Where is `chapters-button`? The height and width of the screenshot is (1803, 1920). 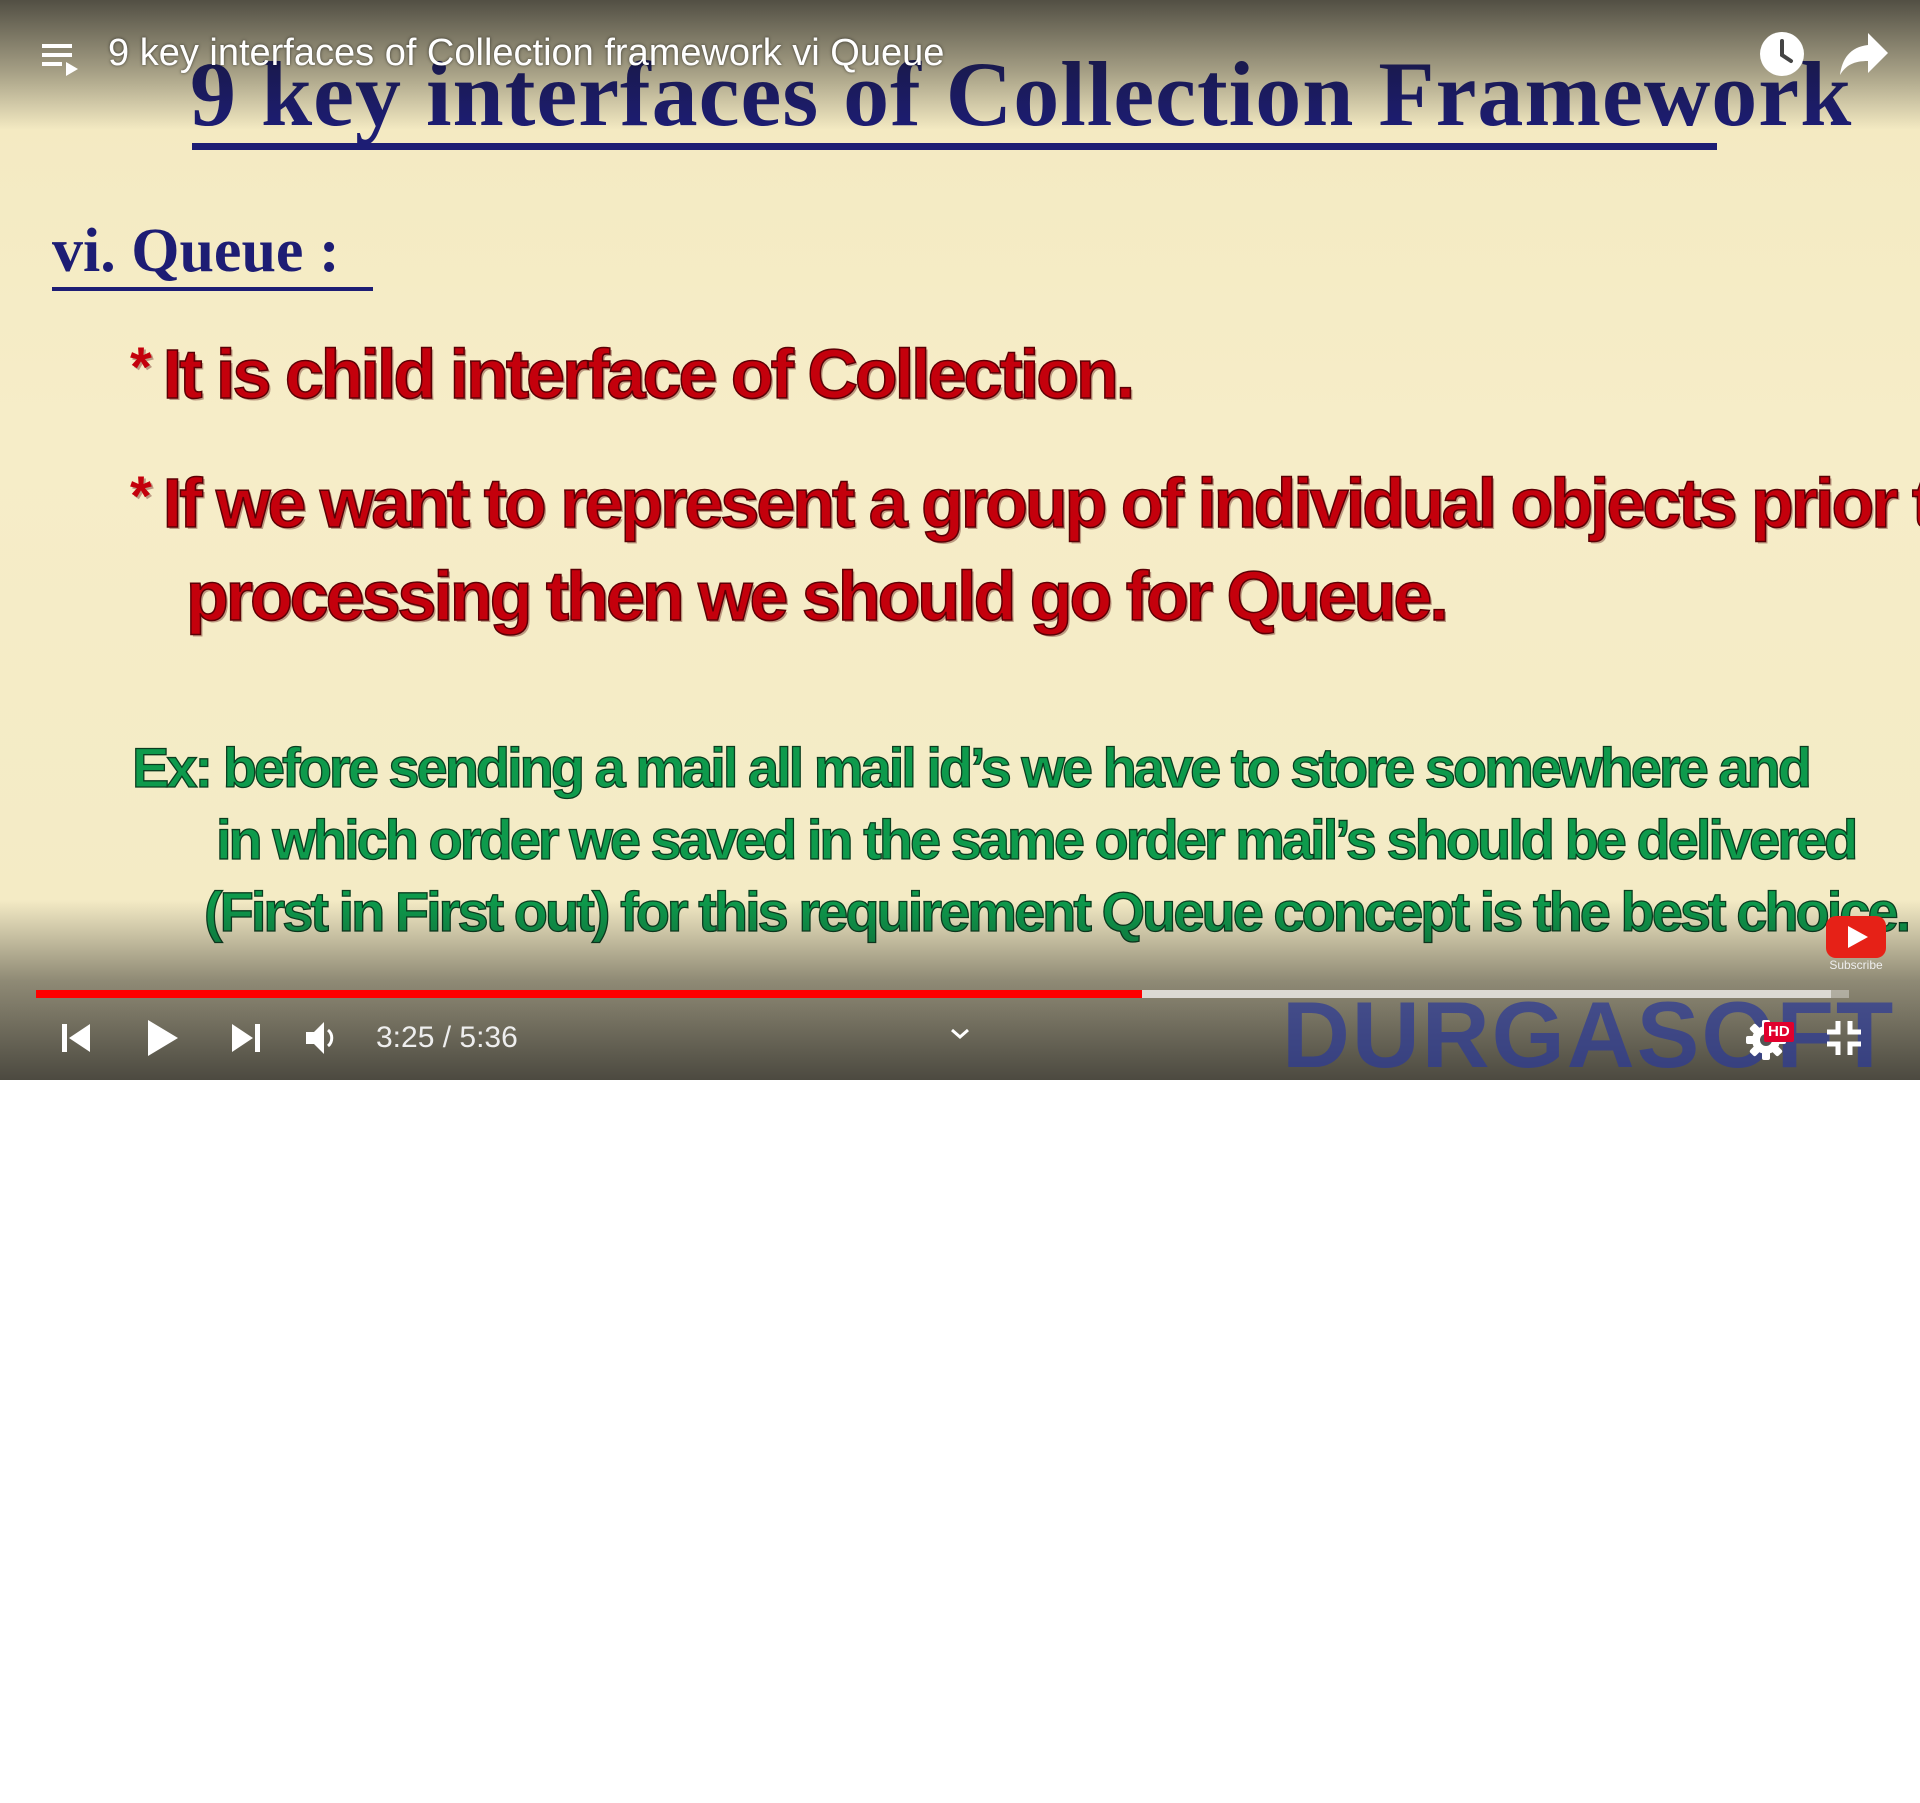
chapters-button is located at coordinates (960, 1034).